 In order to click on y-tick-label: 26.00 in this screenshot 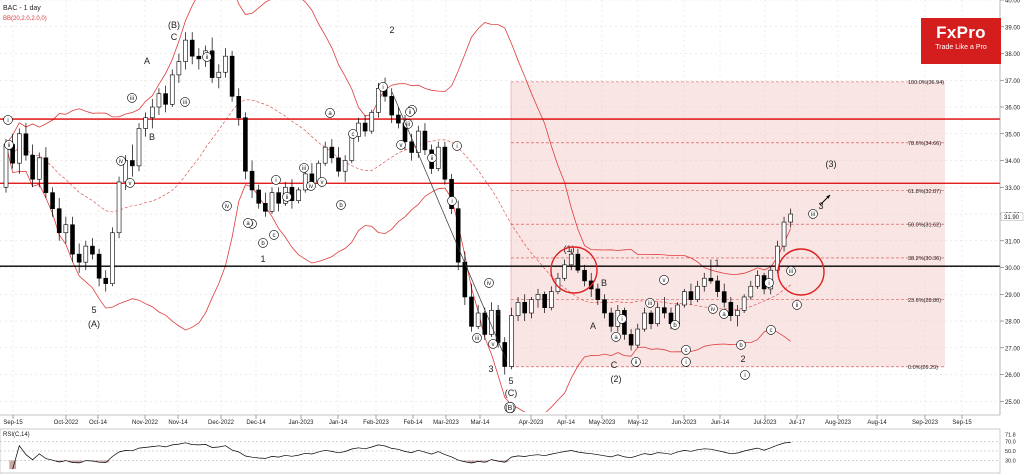, I will do `click(1013, 376)`.